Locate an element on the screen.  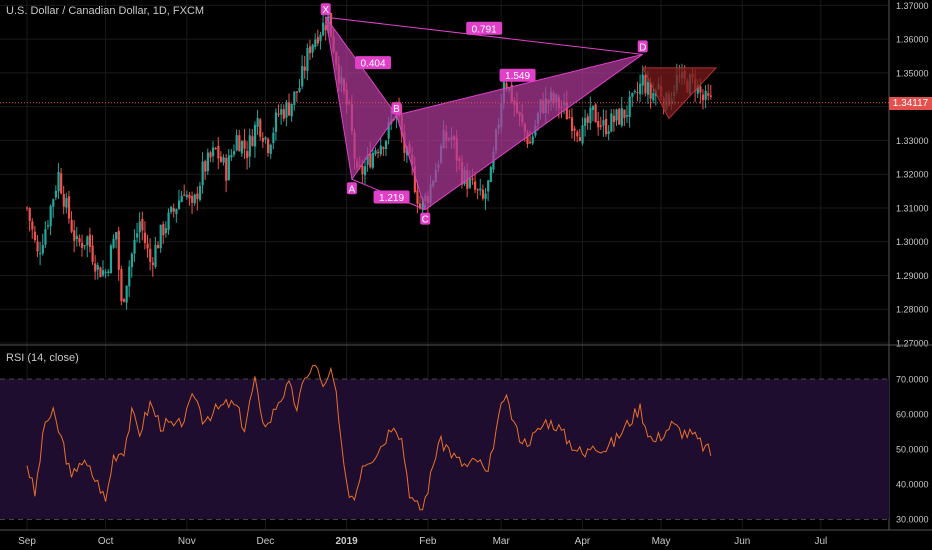
ratio-label: 1.219 is located at coordinates (391, 198).